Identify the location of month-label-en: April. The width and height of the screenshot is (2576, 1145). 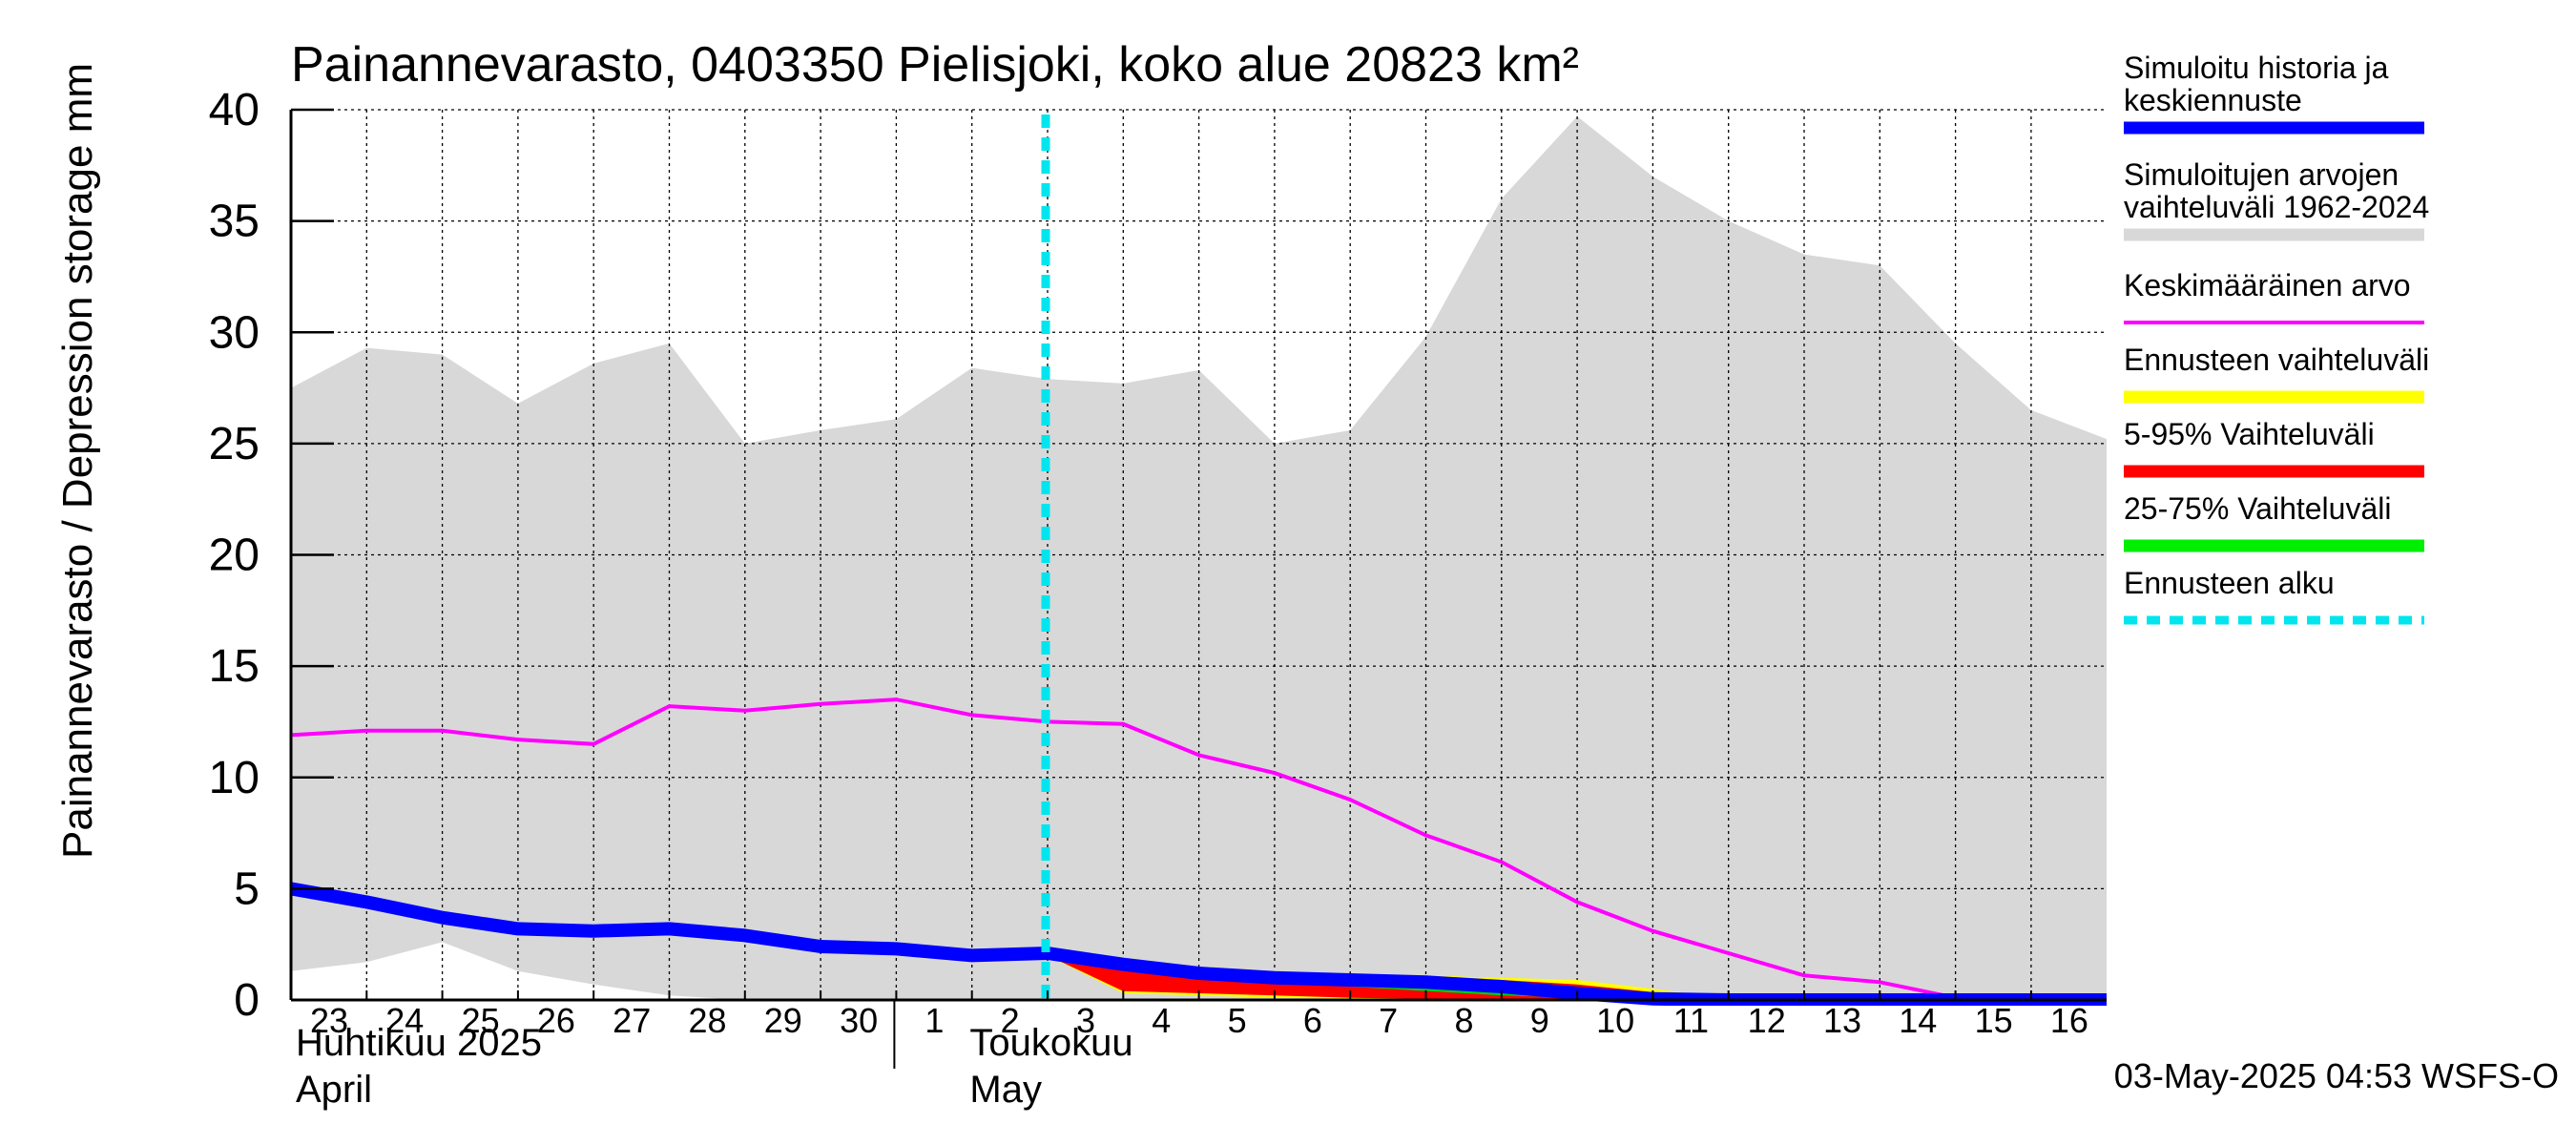
(334, 1090).